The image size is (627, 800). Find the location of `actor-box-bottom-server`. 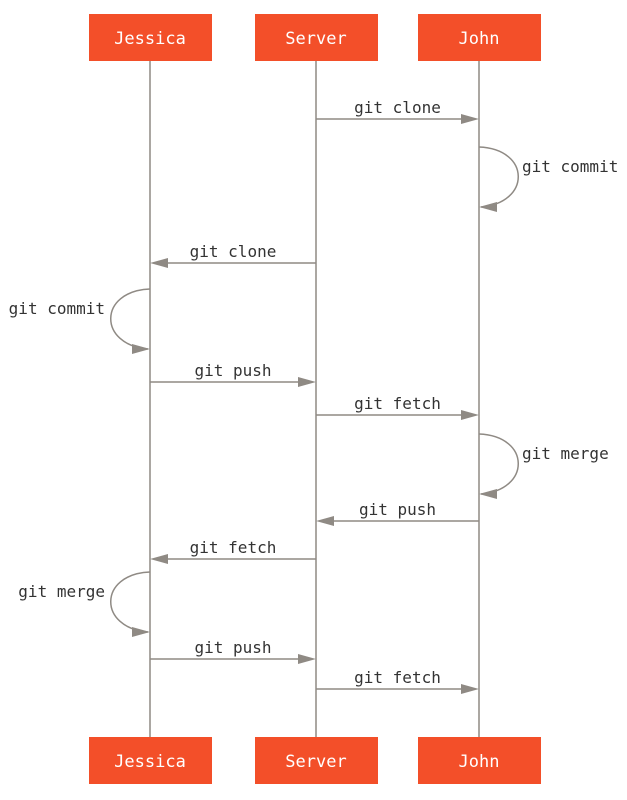

actor-box-bottom-server is located at coordinates (316, 760).